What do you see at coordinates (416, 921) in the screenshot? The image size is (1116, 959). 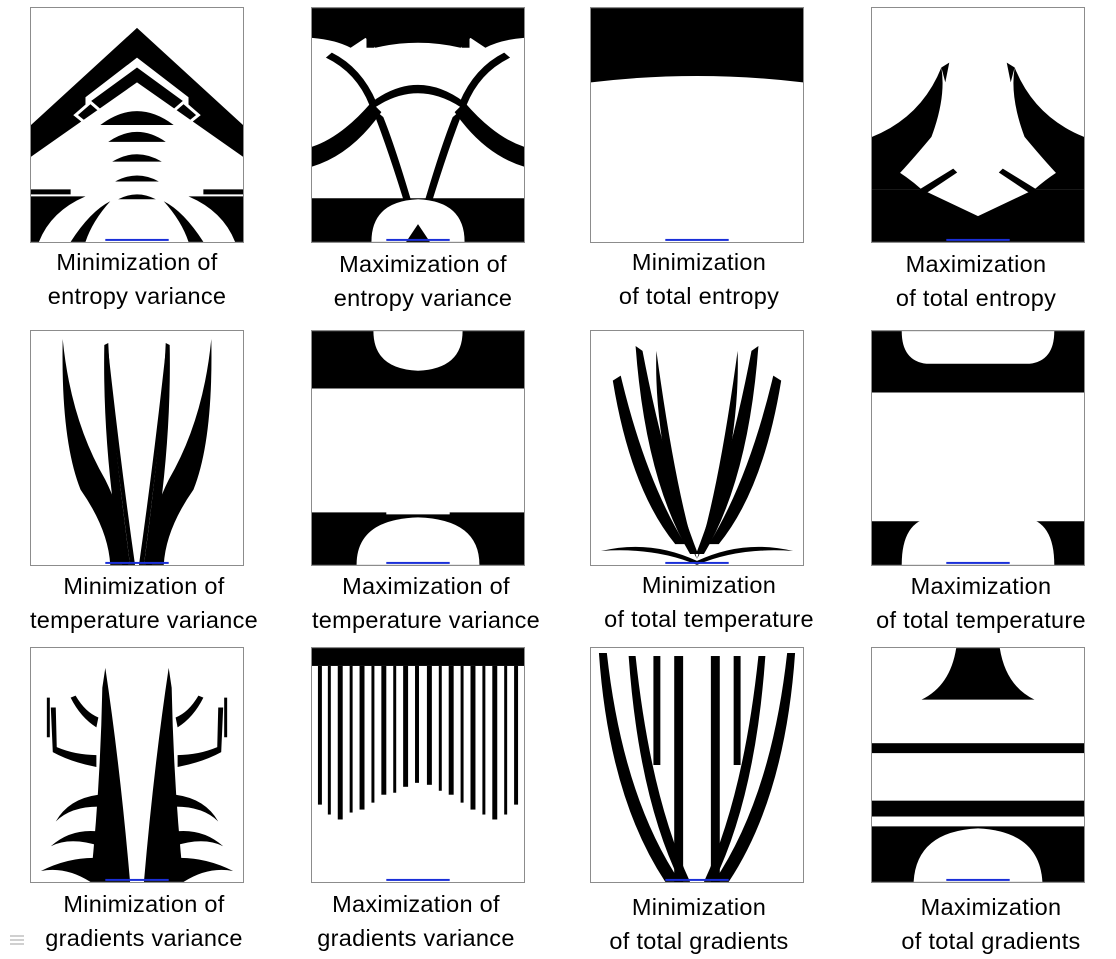 I see `caption-gradients-variance-max: Maximization of gradients variance` at bounding box center [416, 921].